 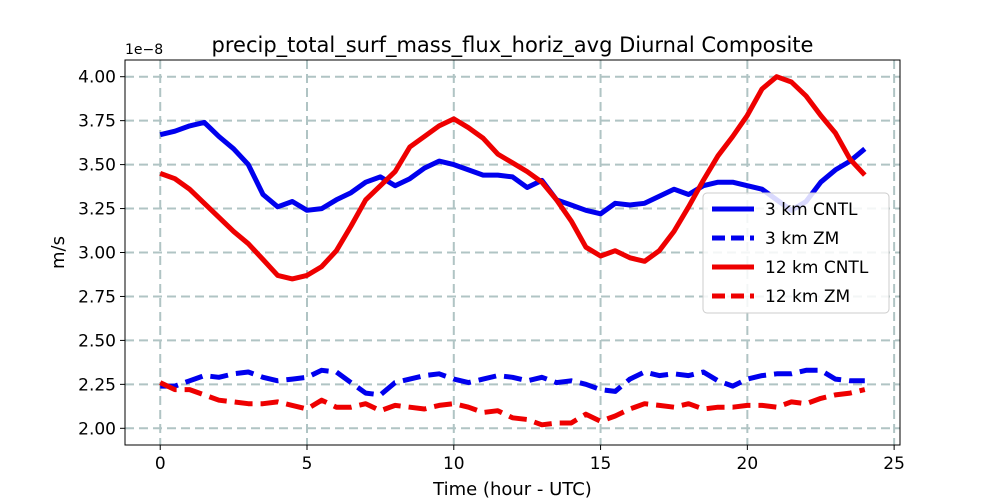 What do you see at coordinates (802, 239) in the screenshot?
I see `legend-label-1: 3 km ZM` at bounding box center [802, 239].